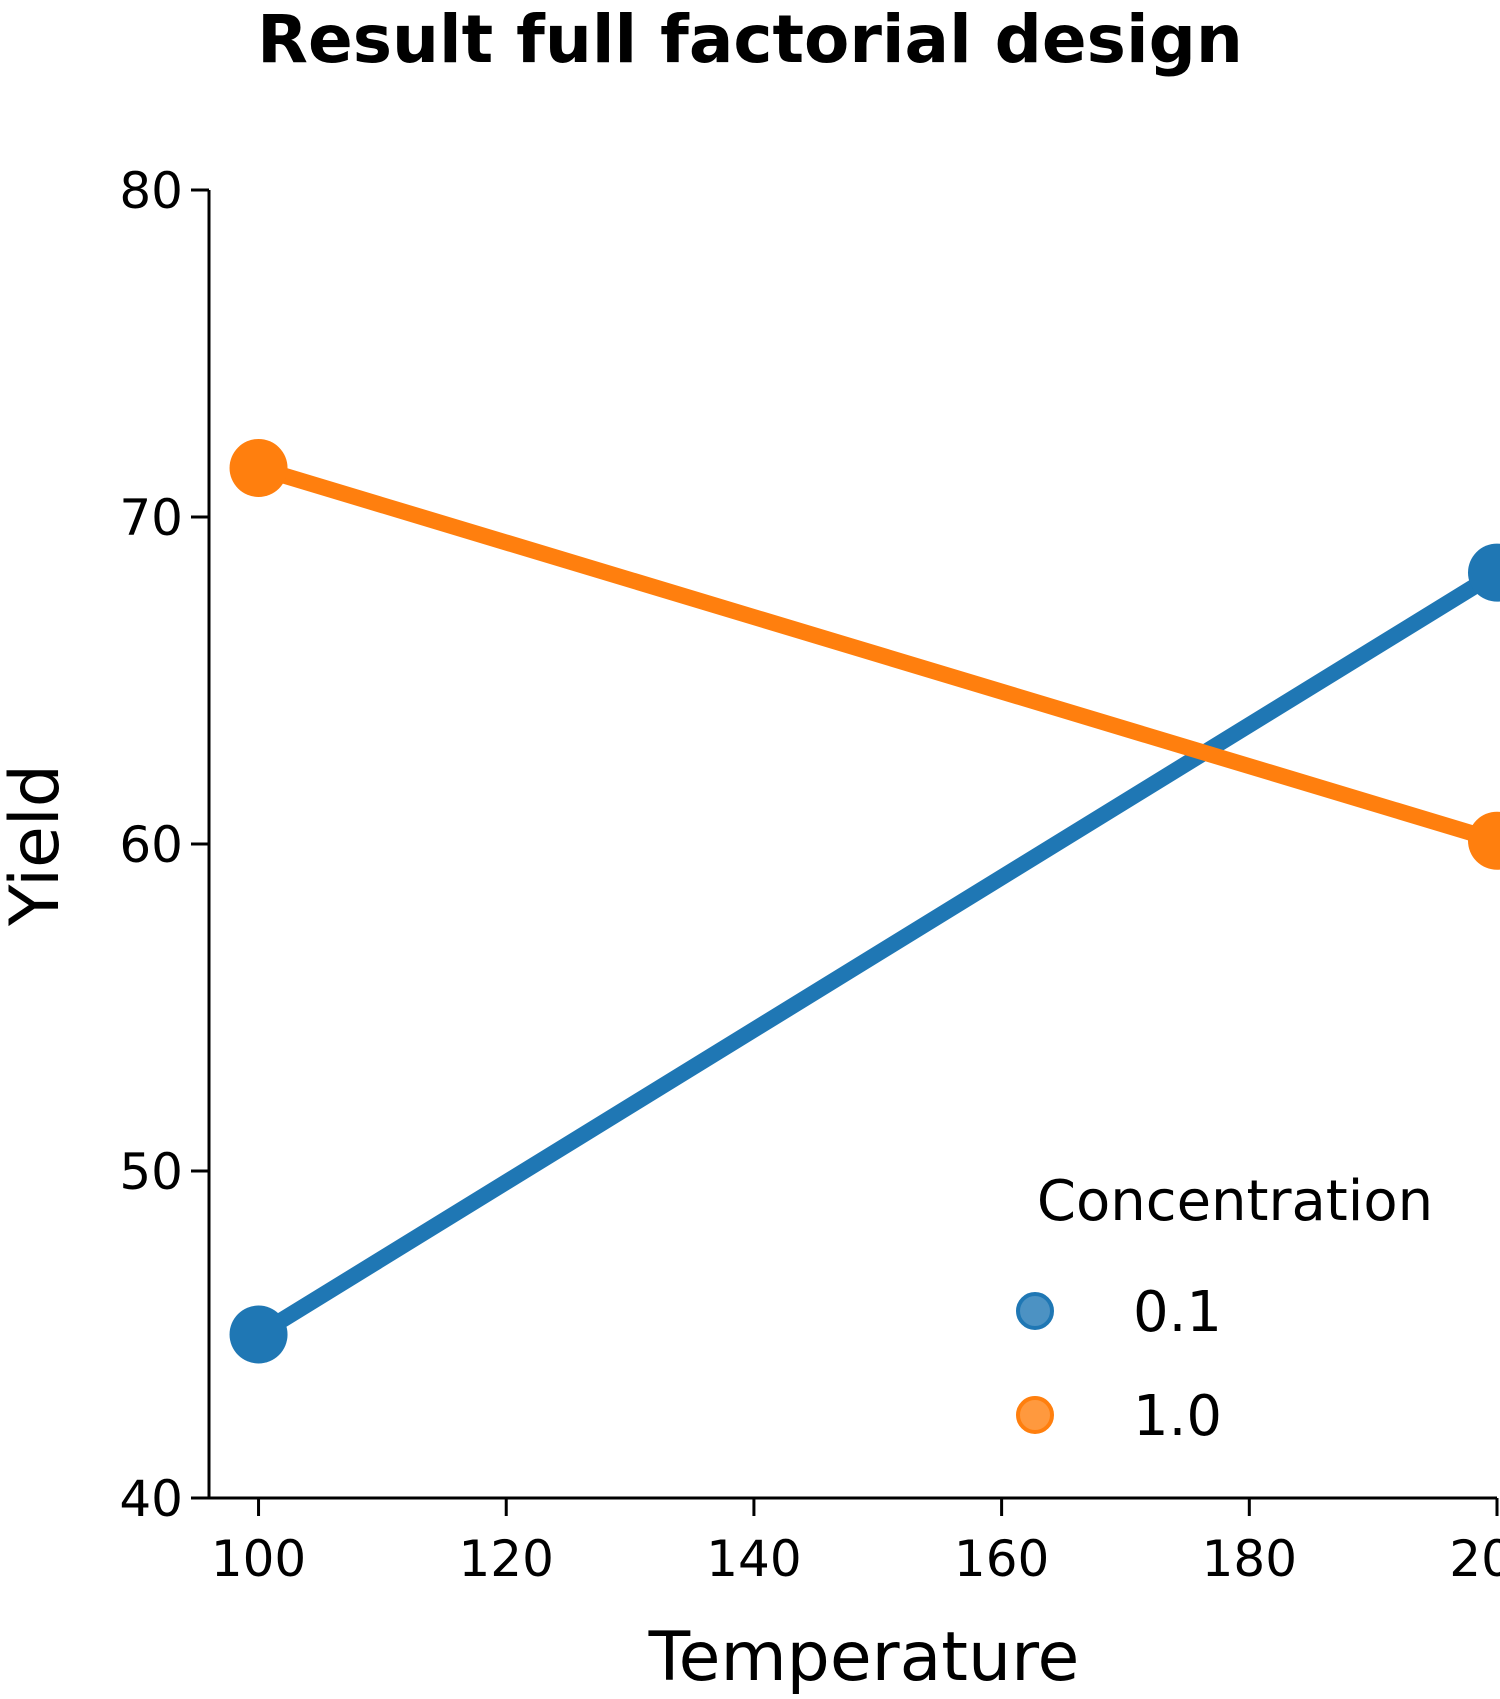 The height and width of the screenshot is (1699, 1500). I want to click on legend-items: 0.1 1.0, so click(1119, 1364).